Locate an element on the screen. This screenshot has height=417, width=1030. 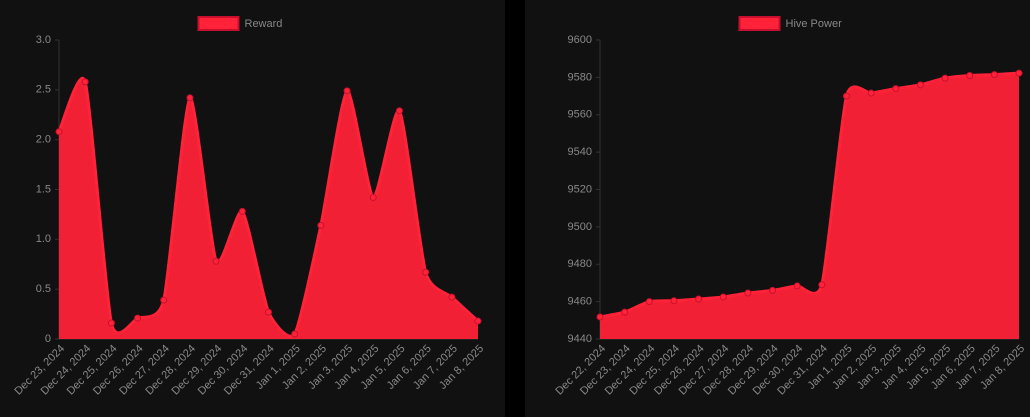
y-tick-label: 9600 is located at coordinates (580, 40).